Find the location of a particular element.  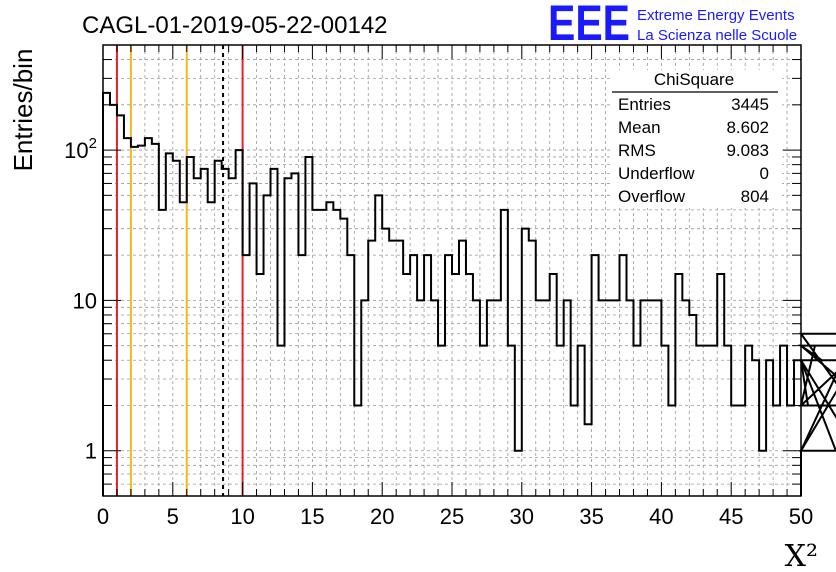

y-tick-label: 1 is located at coordinates (91, 451).